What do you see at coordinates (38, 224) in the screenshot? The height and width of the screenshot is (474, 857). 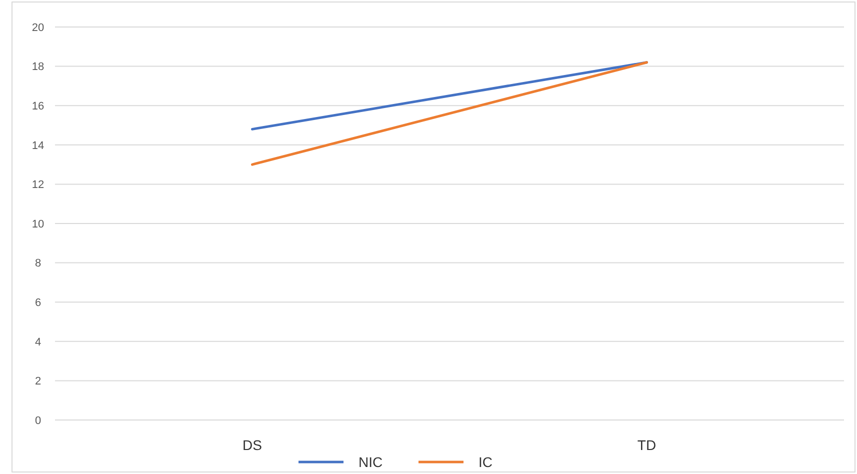 I see `y-tick-label: 10` at bounding box center [38, 224].